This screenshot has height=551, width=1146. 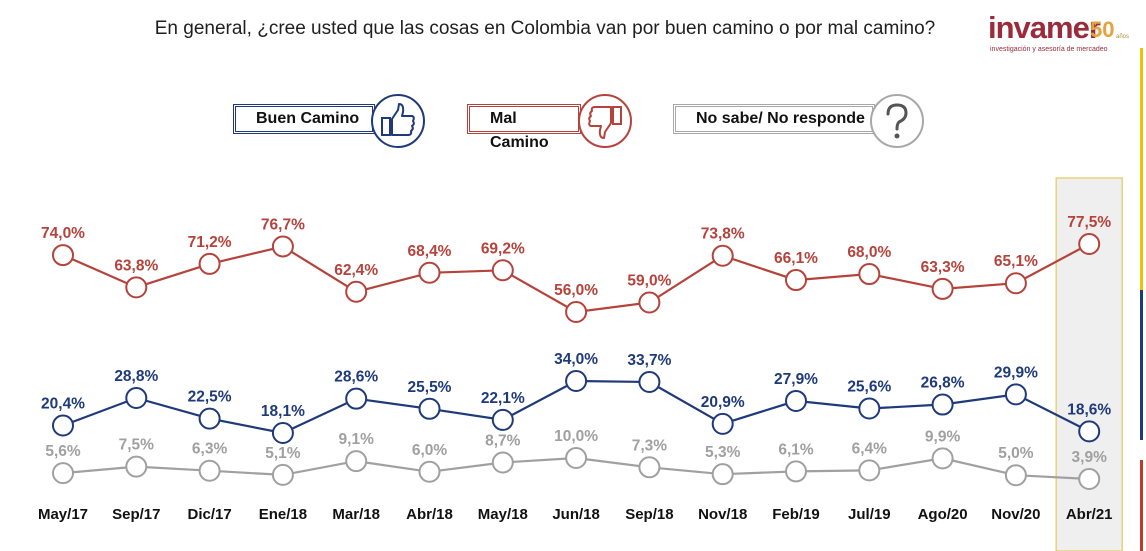 I want to click on data-label-mal-camino: 68,4%, so click(x=430, y=251).